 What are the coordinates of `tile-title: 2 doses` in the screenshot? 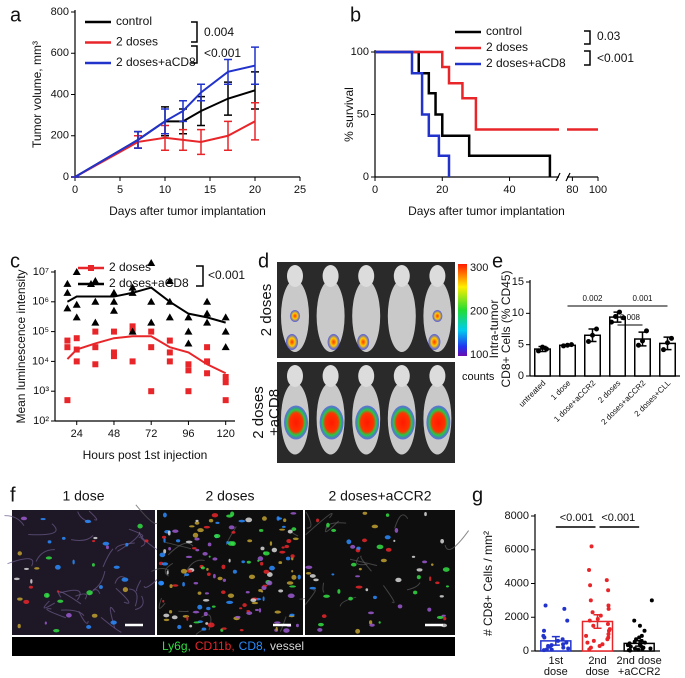 It's located at (229, 496).